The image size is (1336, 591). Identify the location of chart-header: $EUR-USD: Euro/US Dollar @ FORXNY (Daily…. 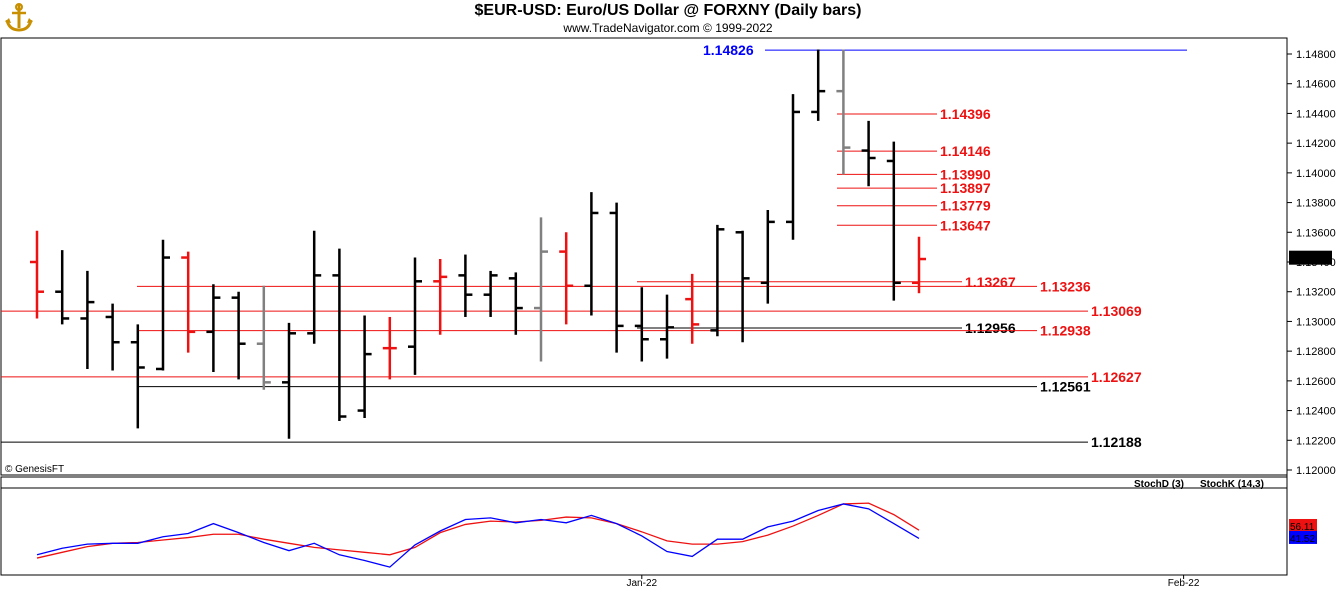
(668, 18).